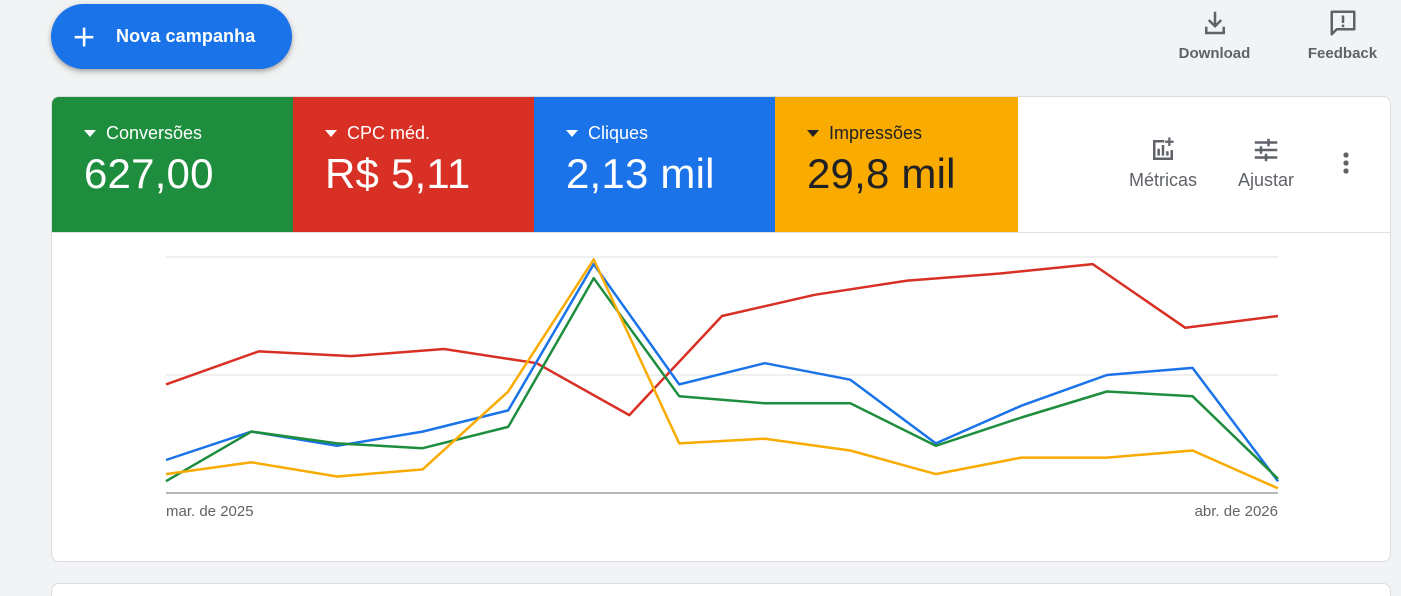  Describe the element at coordinates (210, 511) in the screenshot. I see `x-axis-label-start: mar. de 2025` at that location.